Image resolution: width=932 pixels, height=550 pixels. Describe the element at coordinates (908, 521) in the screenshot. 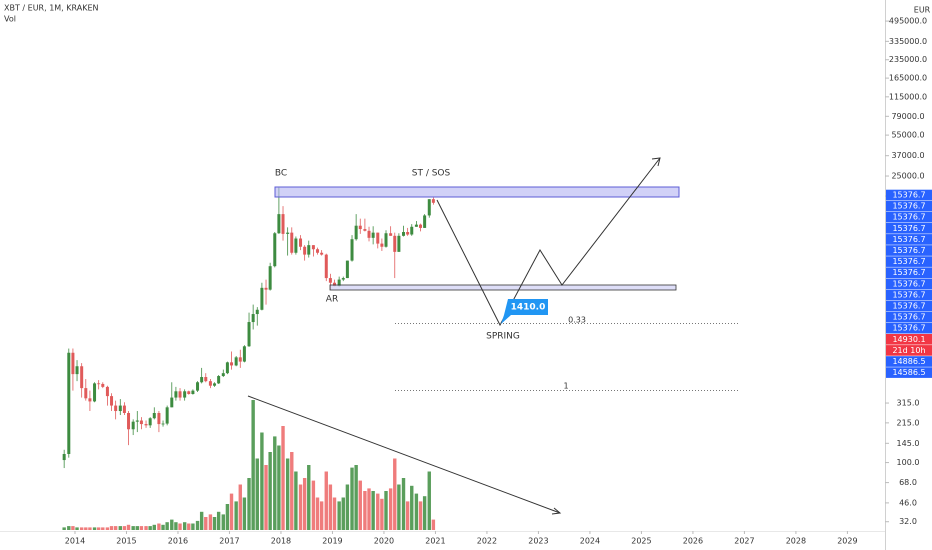

I see `y-tick-label: 32.0` at that location.